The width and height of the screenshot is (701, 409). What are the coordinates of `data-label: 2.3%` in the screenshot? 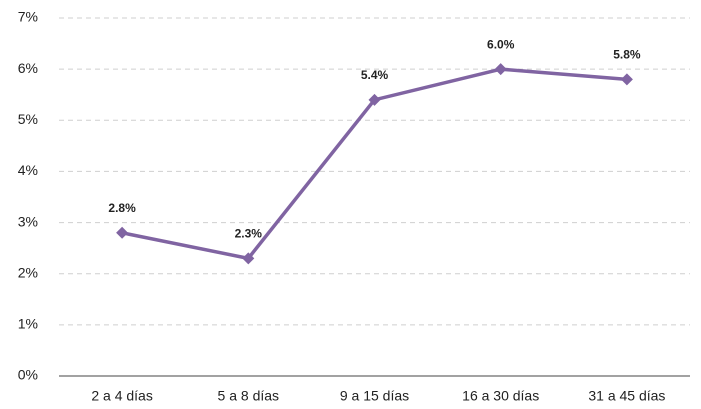 It's located at (249, 234).